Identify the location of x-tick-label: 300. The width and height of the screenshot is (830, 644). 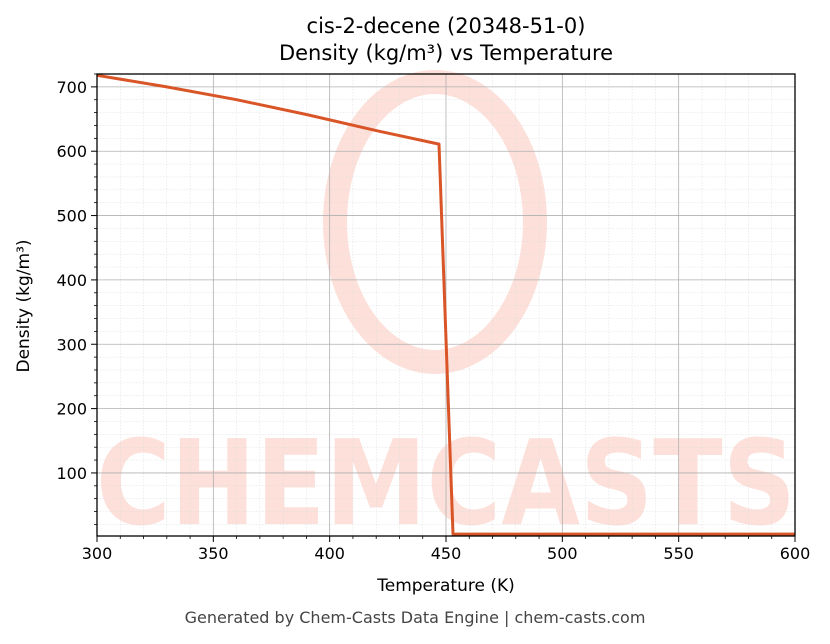
(97, 553).